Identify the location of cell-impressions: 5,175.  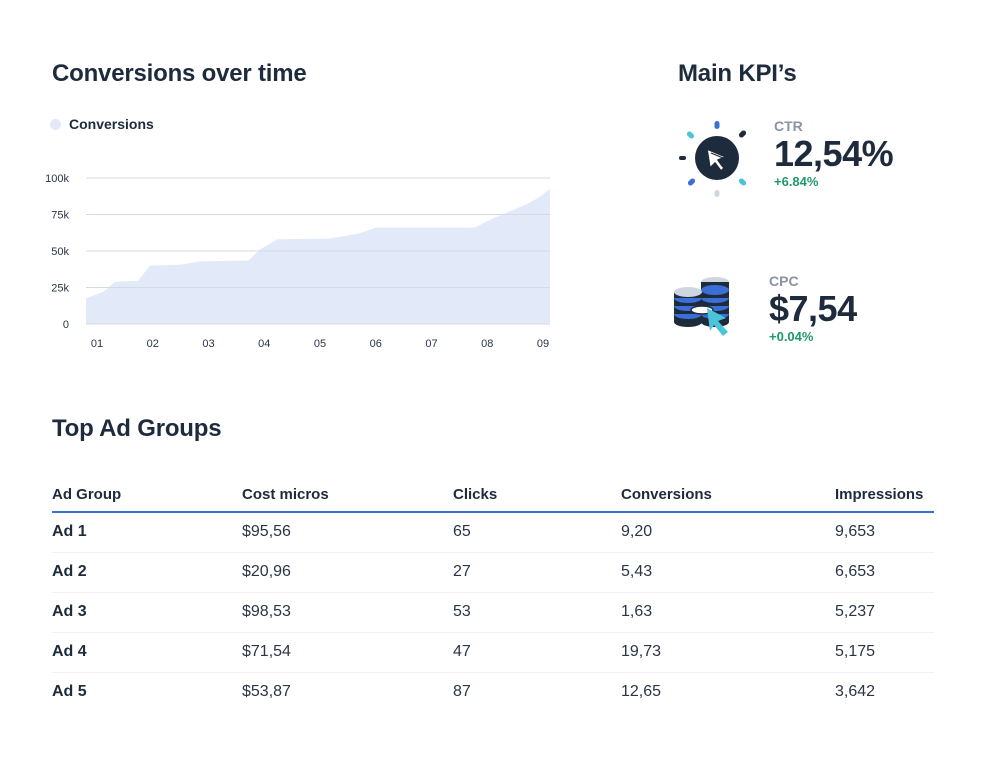
(884, 652).